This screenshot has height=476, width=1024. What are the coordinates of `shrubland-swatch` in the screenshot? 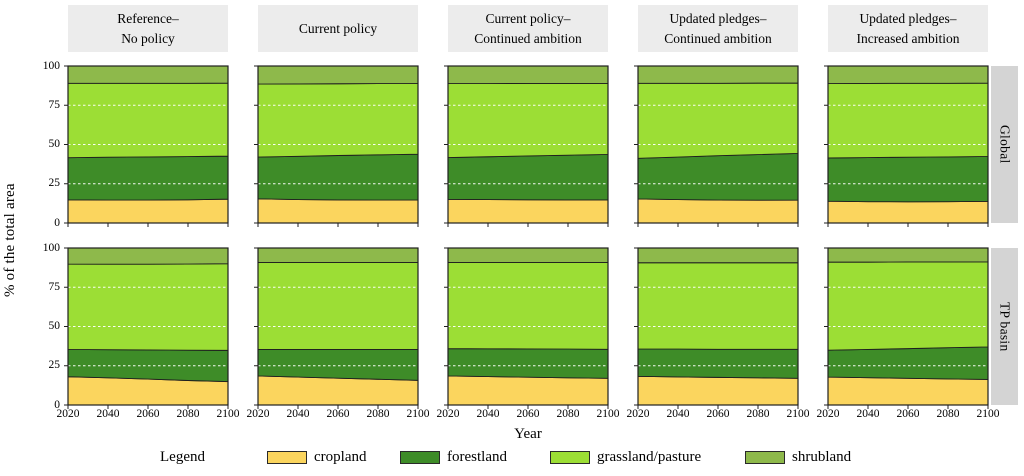 It's located at (765, 457).